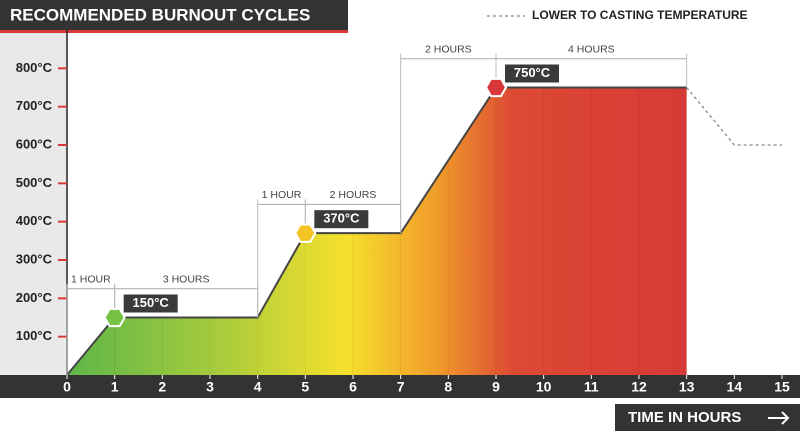 The height and width of the screenshot is (431, 800). What do you see at coordinates (162, 387) in the screenshot?
I see `x-tick-label: 2` at bounding box center [162, 387].